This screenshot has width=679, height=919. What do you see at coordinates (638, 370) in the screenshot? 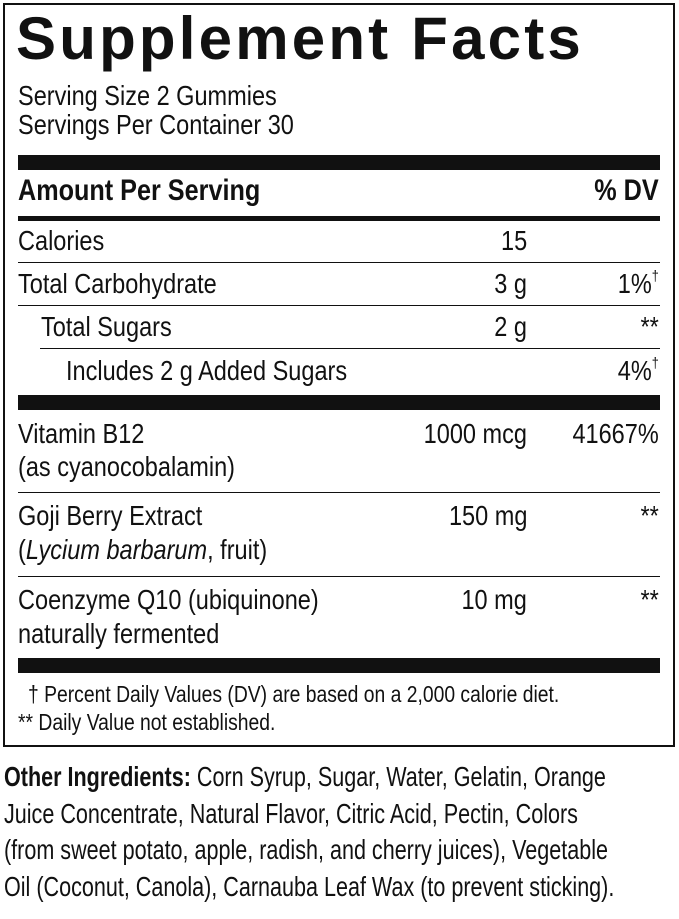
I see `row-dv: 4%†` at bounding box center [638, 370].